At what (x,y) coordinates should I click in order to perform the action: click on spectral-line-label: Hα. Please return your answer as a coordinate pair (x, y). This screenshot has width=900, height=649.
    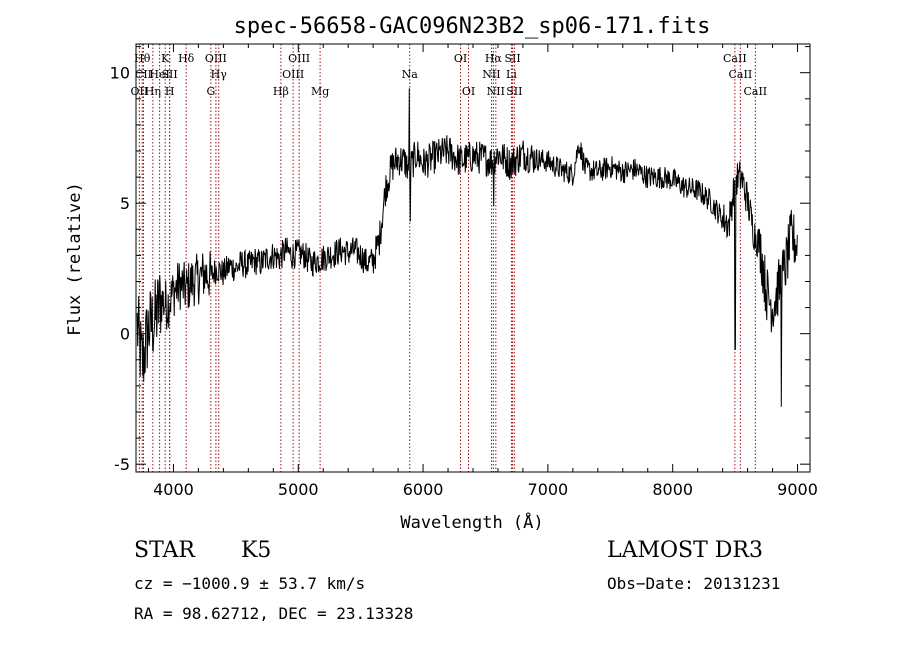
    Looking at the image, I should click on (494, 58).